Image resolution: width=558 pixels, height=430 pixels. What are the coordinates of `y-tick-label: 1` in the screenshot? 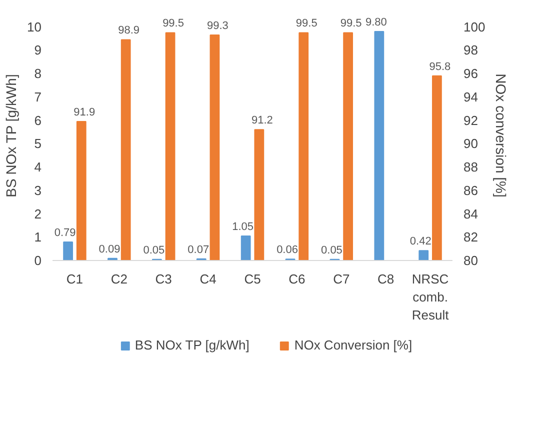 It's located at (38, 237).